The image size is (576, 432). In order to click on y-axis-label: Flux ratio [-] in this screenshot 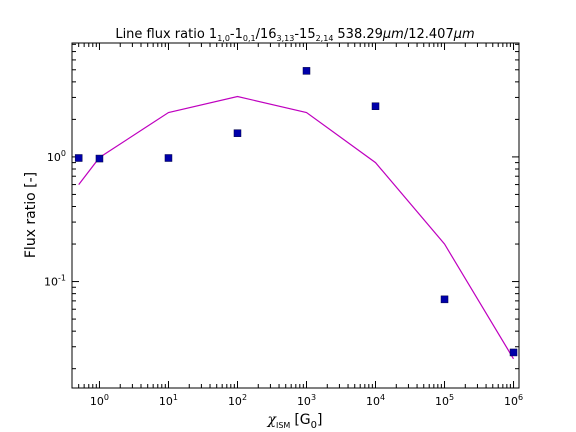, I will do `click(31, 215)`.